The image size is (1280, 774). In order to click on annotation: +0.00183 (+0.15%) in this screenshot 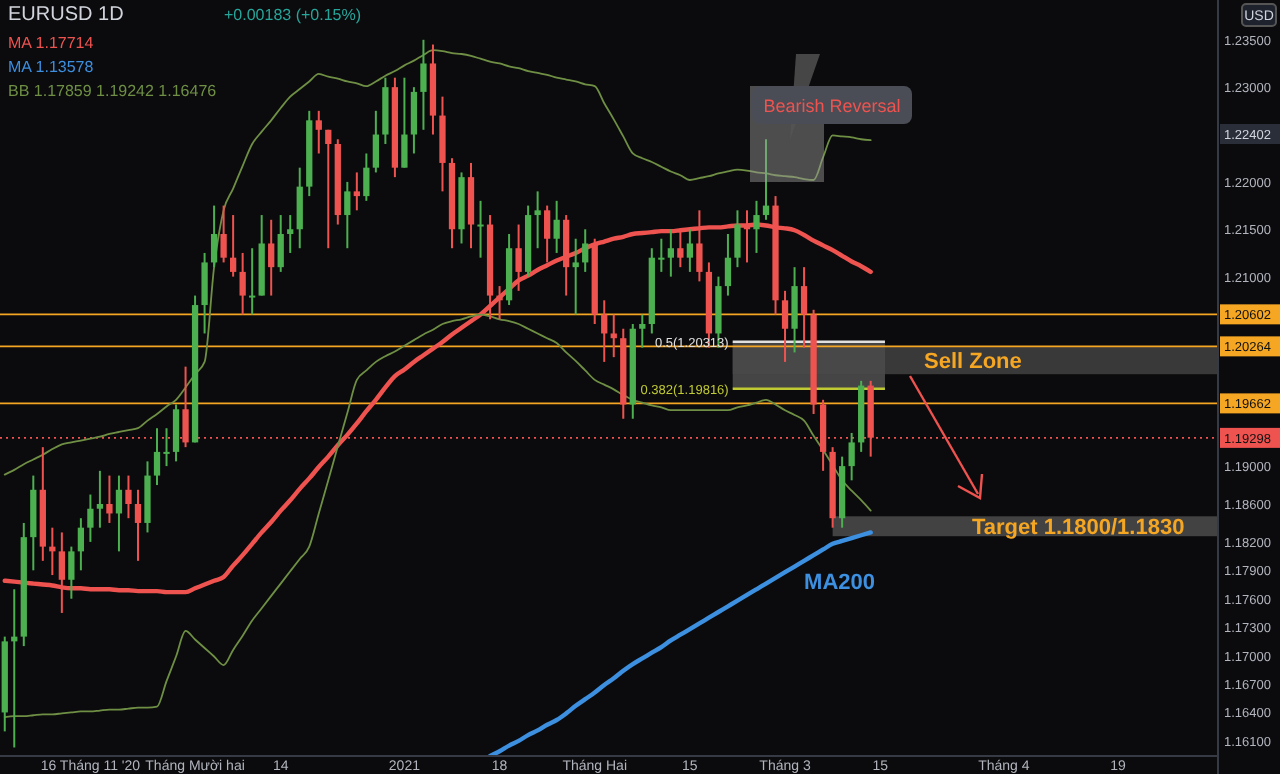, I will do `click(293, 15)`.